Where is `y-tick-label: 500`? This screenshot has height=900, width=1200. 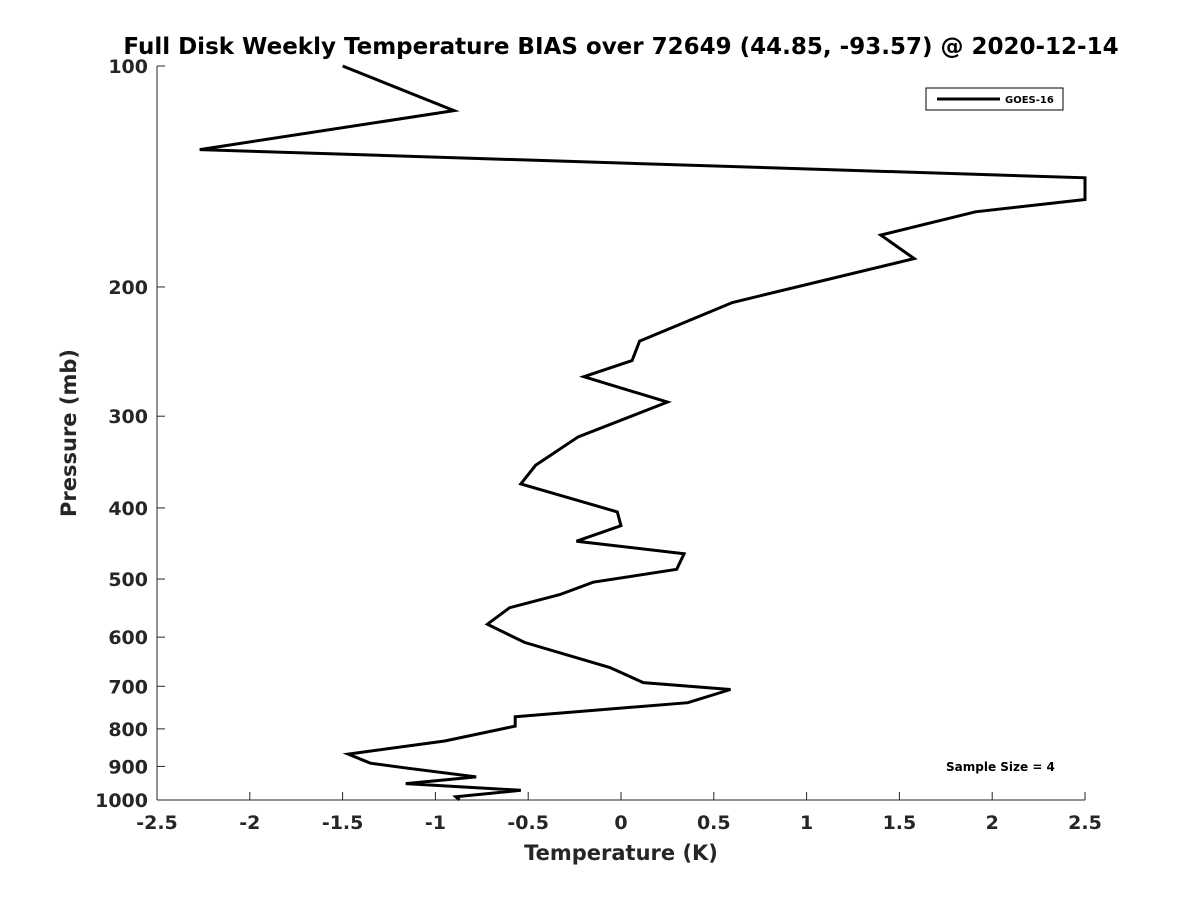
y-tick-label: 500 is located at coordinates (128, 580).